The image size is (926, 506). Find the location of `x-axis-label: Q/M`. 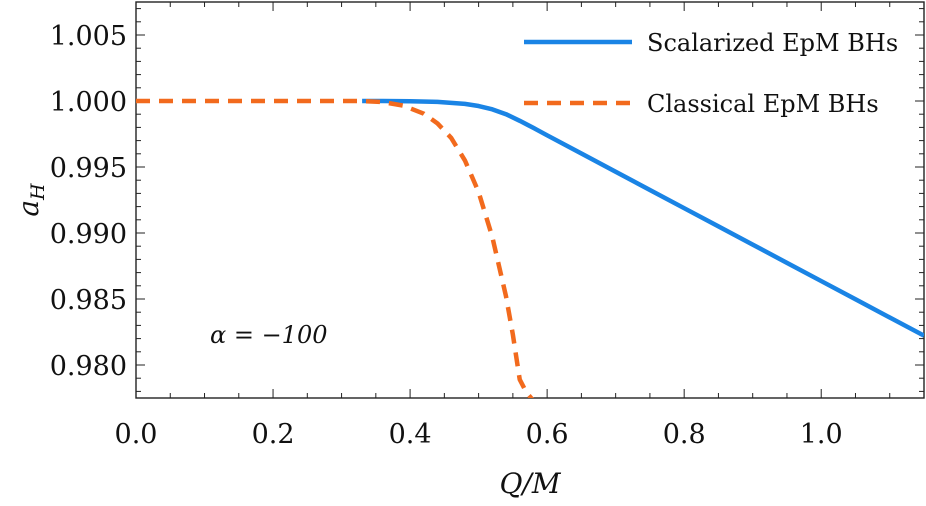

x-axis-label: Q/M is located at coordinates (530, 483).